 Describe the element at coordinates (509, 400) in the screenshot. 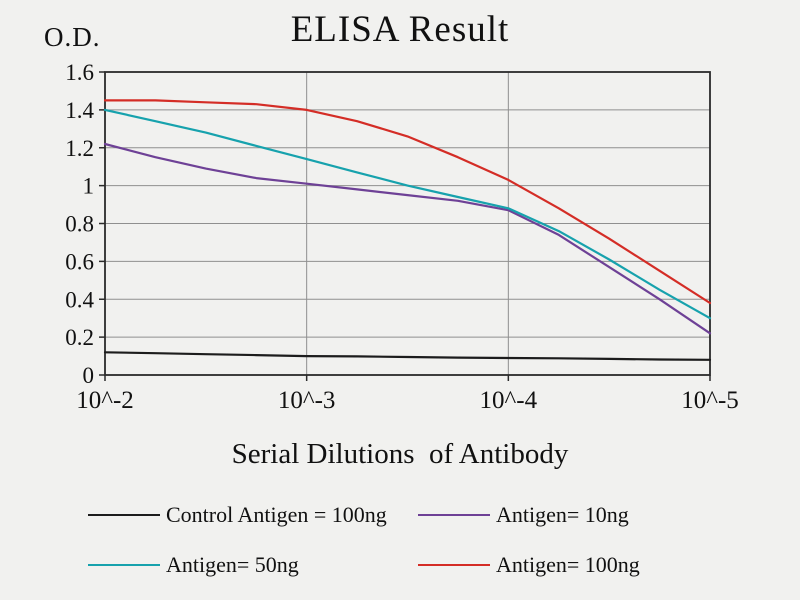

I see `x-tick-label: 10^-4` at that location.